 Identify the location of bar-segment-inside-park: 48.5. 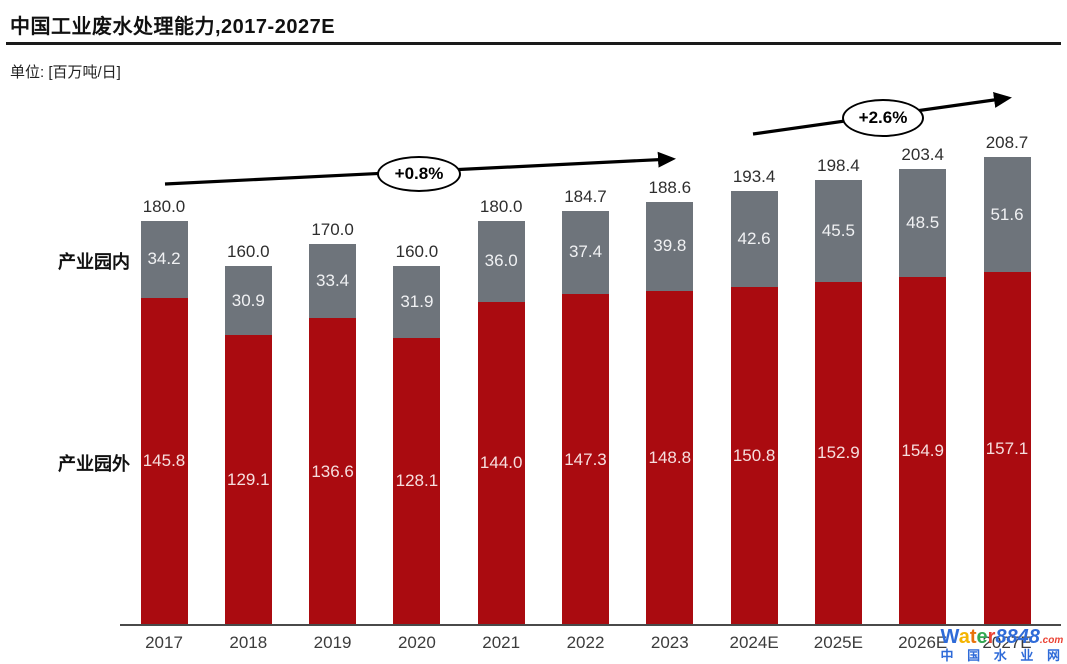
(923, 223).